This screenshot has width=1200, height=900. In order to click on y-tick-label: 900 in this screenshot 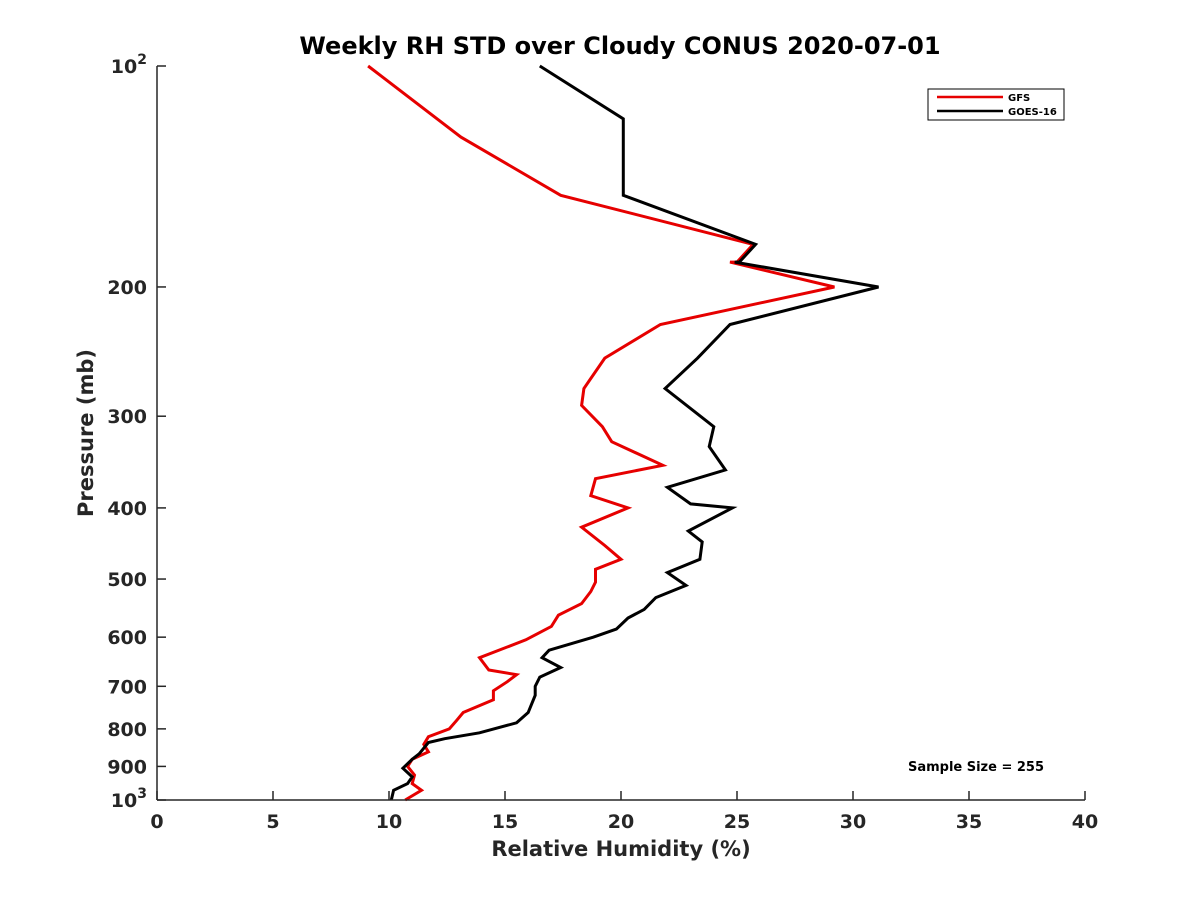, I will do `click(127, 767)`.